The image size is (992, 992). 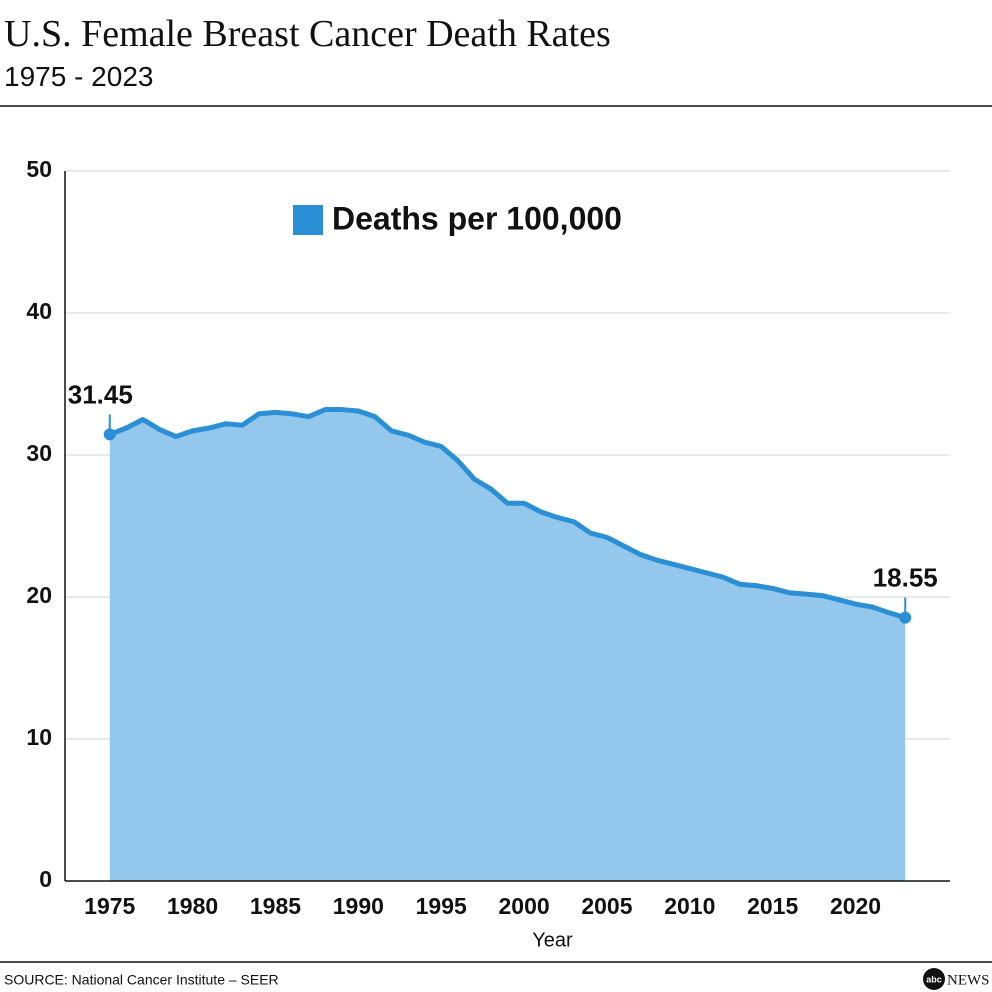 I want to click on logo-mark, so click(x=934, y=979).